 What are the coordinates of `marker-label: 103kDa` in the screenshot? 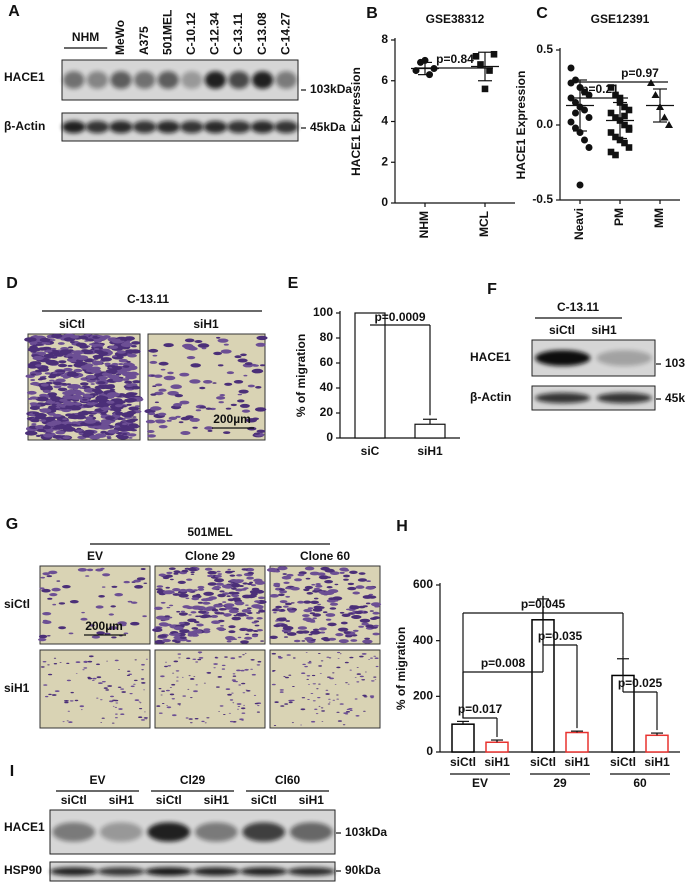 It's located at (366, 832).